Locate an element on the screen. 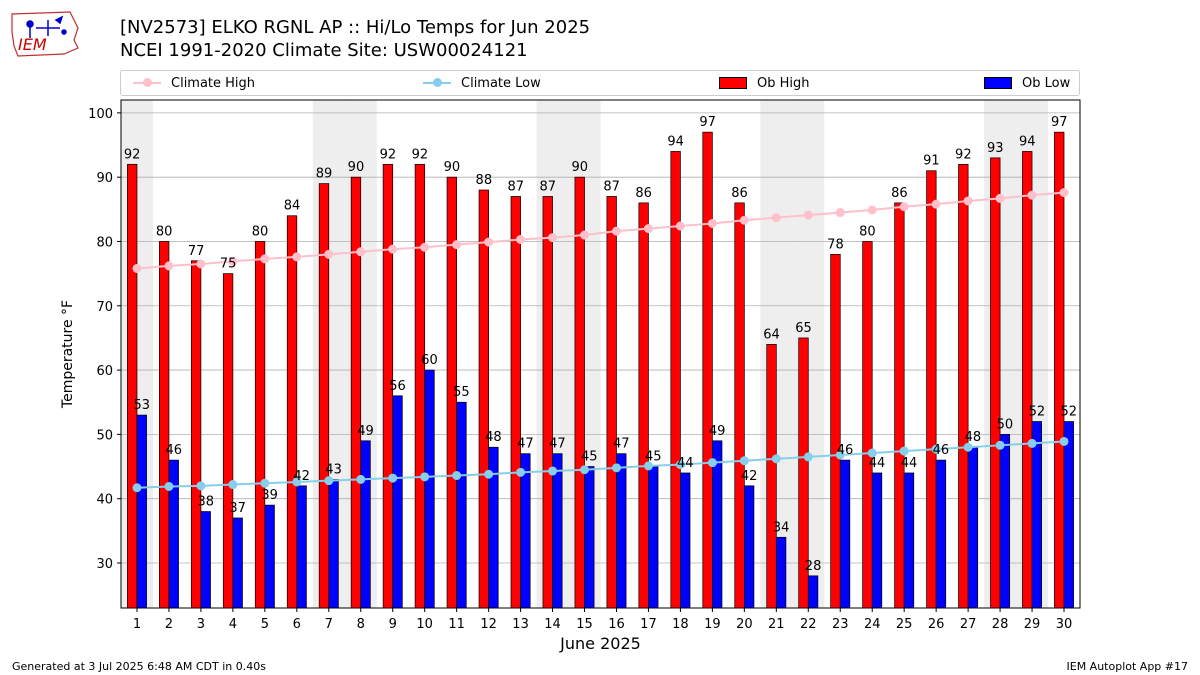  y-tick-label: 100 is located at coordinates (100, 114).